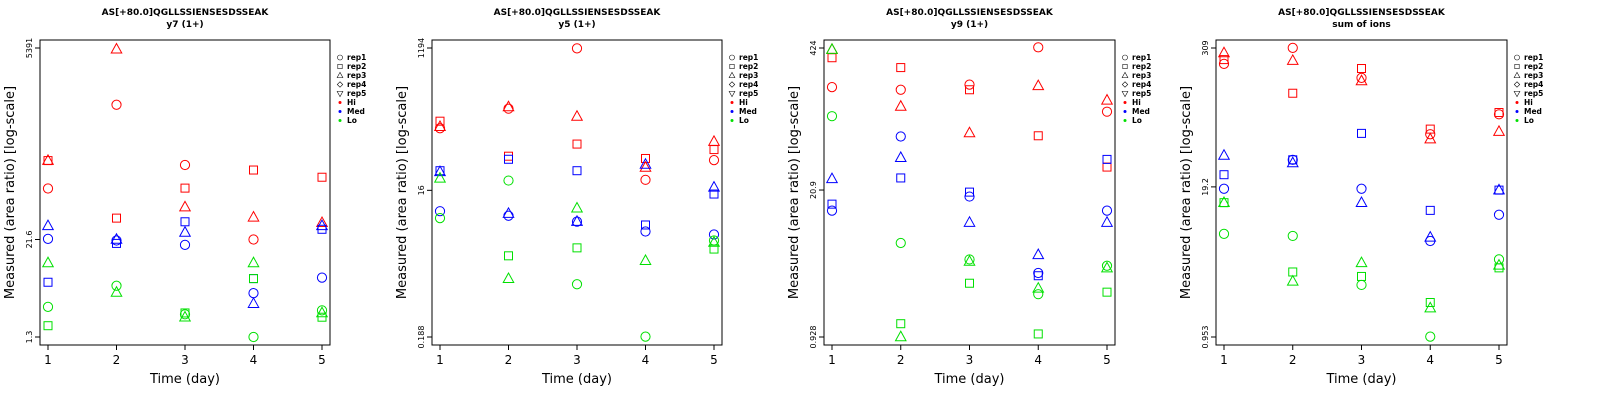  Describe the element at coordinates (576, 25) in the screenshot. I see `chart-subtitle: y5 (1+)` at that location.